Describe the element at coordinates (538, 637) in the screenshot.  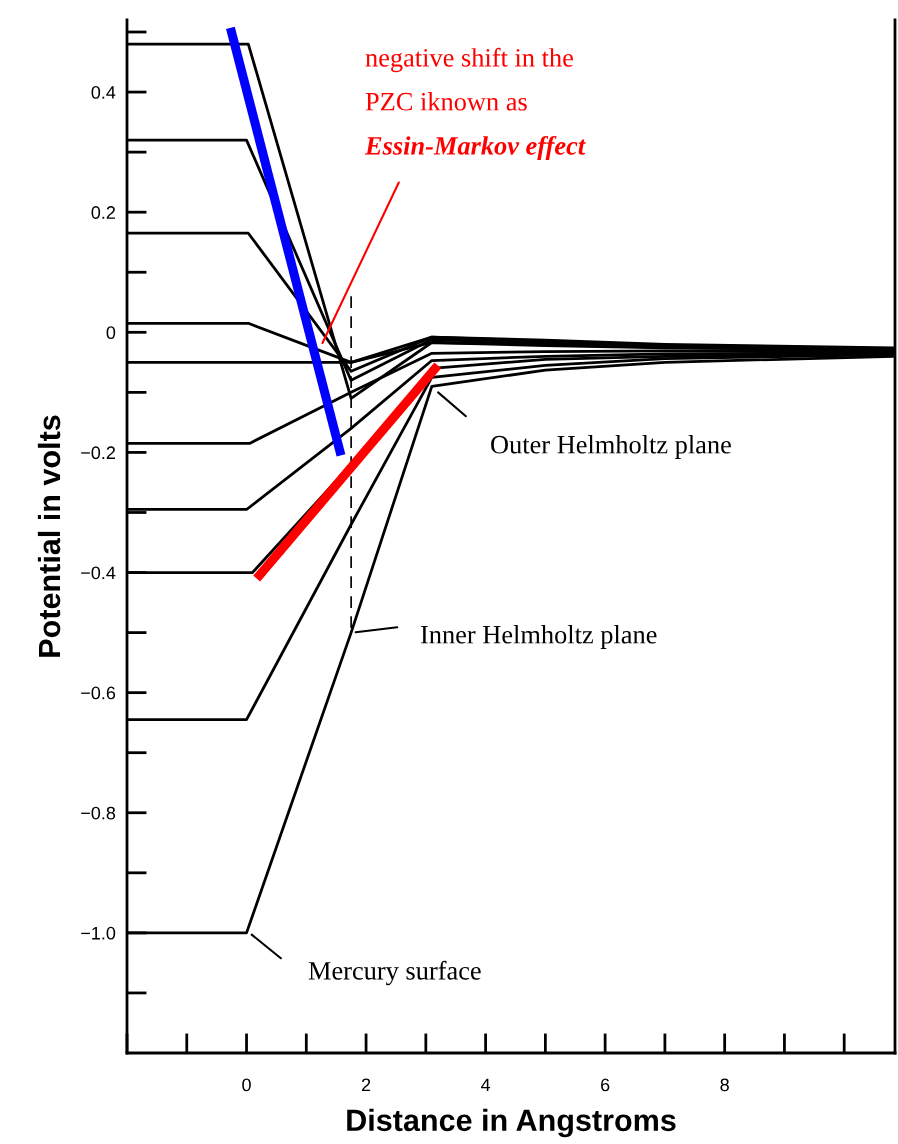
I see `annotation: Inner Helmholtz plane` at that location.